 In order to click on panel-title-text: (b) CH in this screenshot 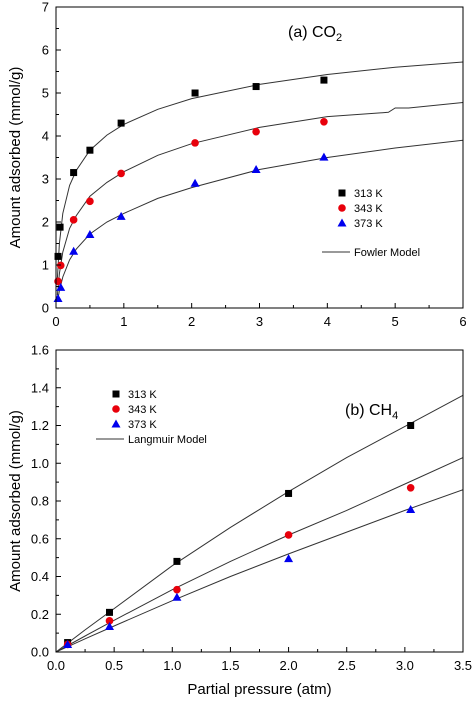, I will do `click(368, 410)`.